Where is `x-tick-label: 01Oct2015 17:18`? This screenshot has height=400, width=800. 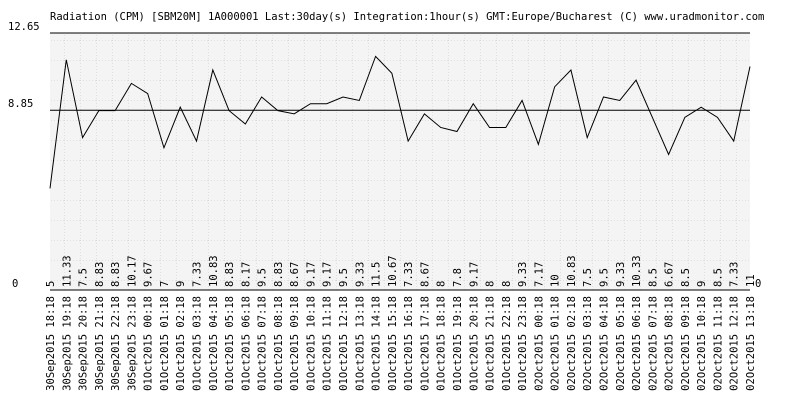 x-tick-label: 01Oct2015 17:18 is located at coordinates (425, 343).